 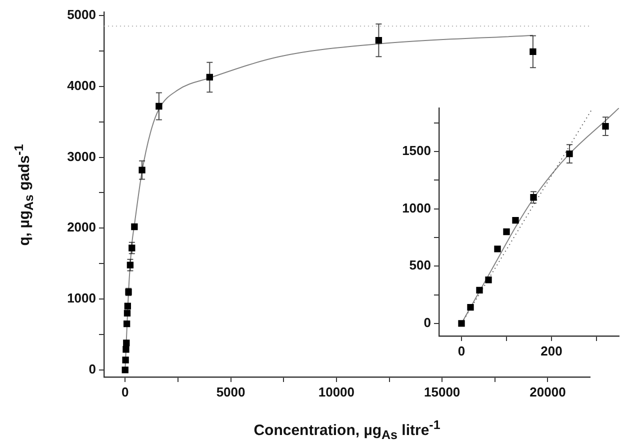 What do you see at coordinates (125, 392) in the screenshot?
I see `x-tick-label: 0` at bounding box center [125, 392].